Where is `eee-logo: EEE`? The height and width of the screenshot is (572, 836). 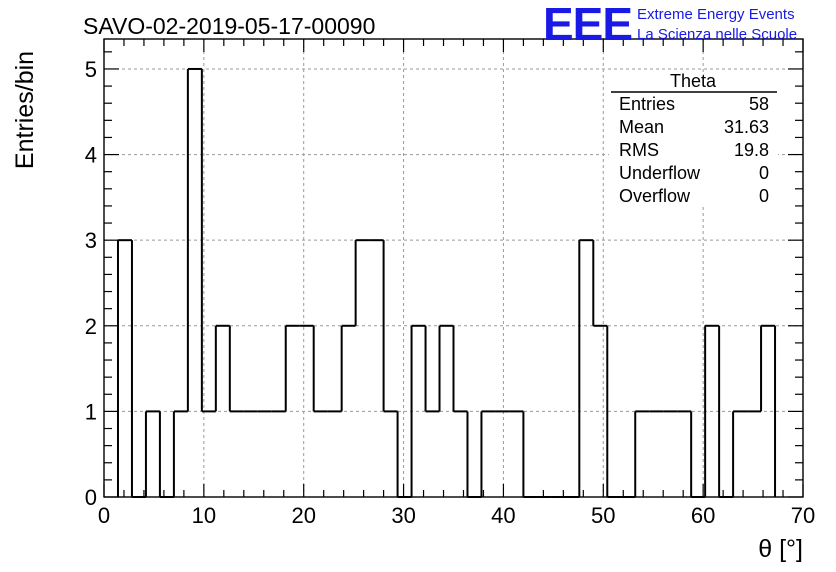
eee-logo: EEE is located at coordinates (587, 25).